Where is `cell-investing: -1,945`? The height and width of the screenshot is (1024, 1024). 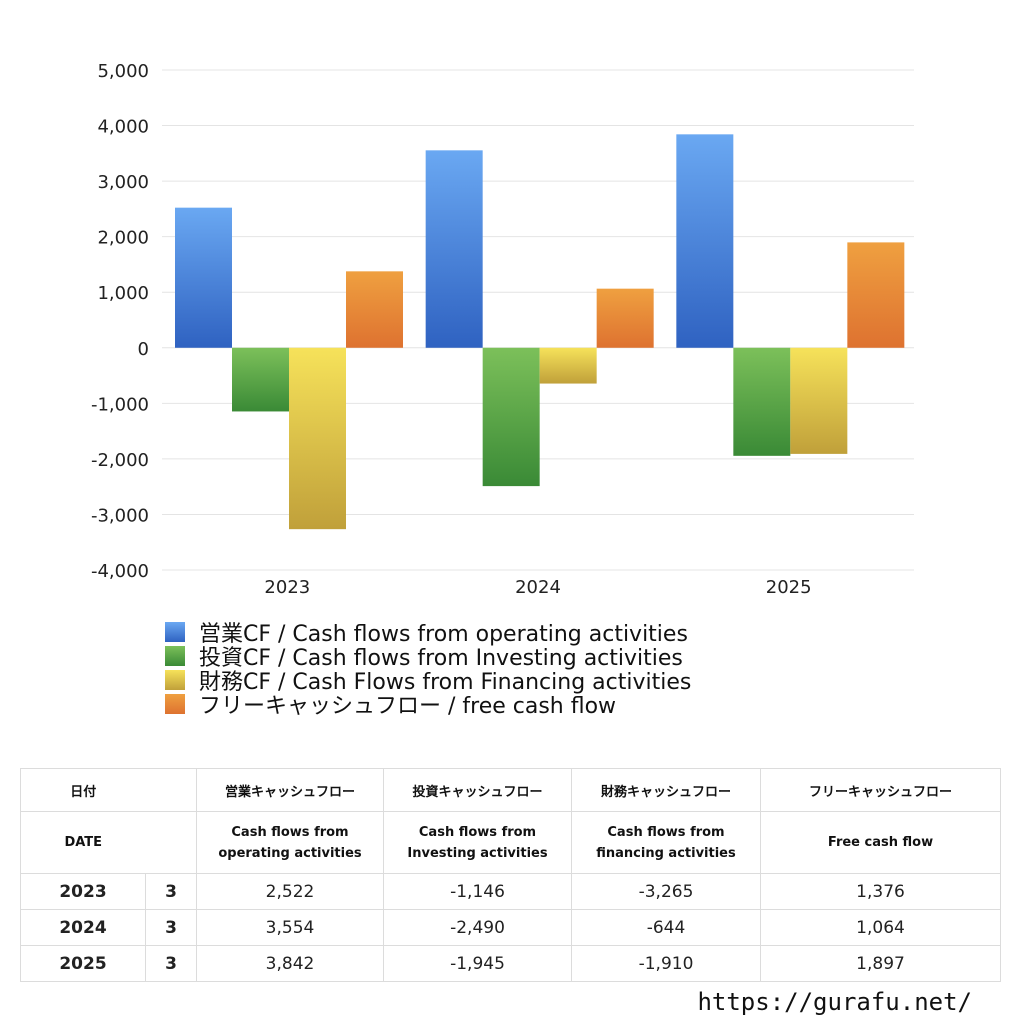
cell-investing: -1,945 is located at coordinates (477, 963).